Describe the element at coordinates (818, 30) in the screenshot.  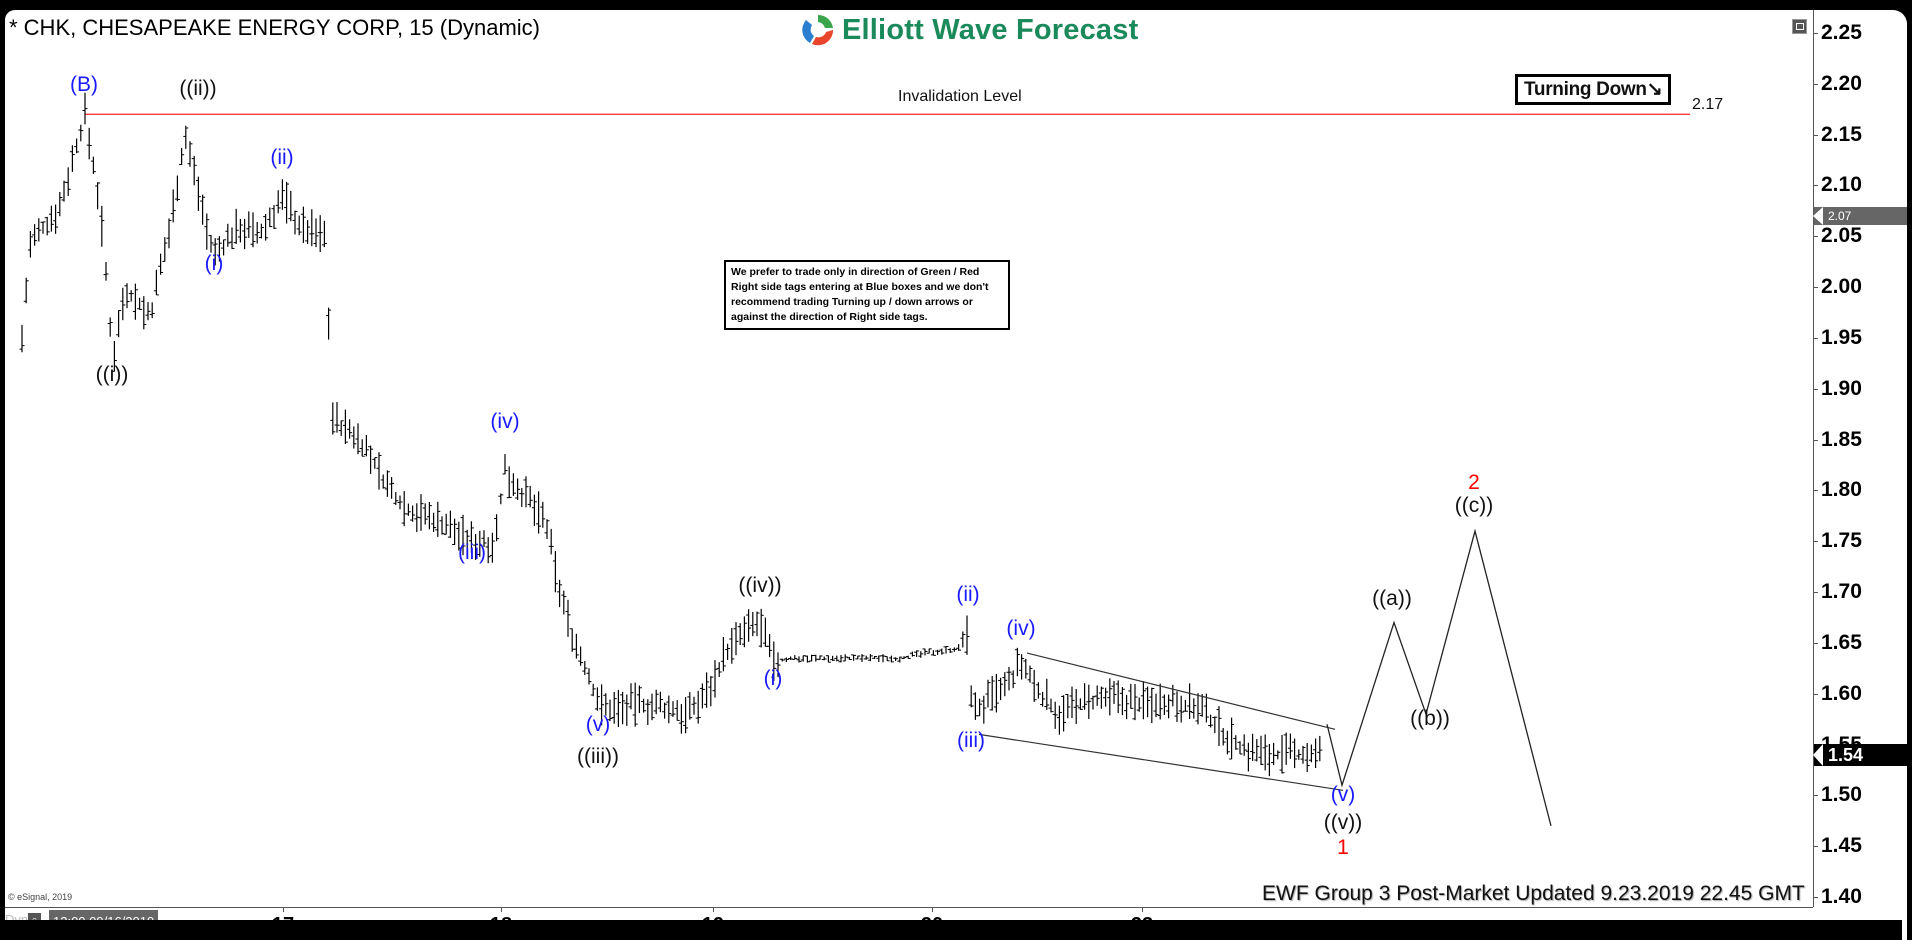
I see `logo-icon` at that location.